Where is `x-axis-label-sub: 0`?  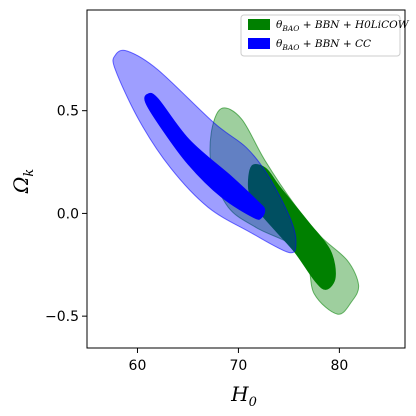
x-axis-label-sub: 0 is located at coordinates (253, 402).